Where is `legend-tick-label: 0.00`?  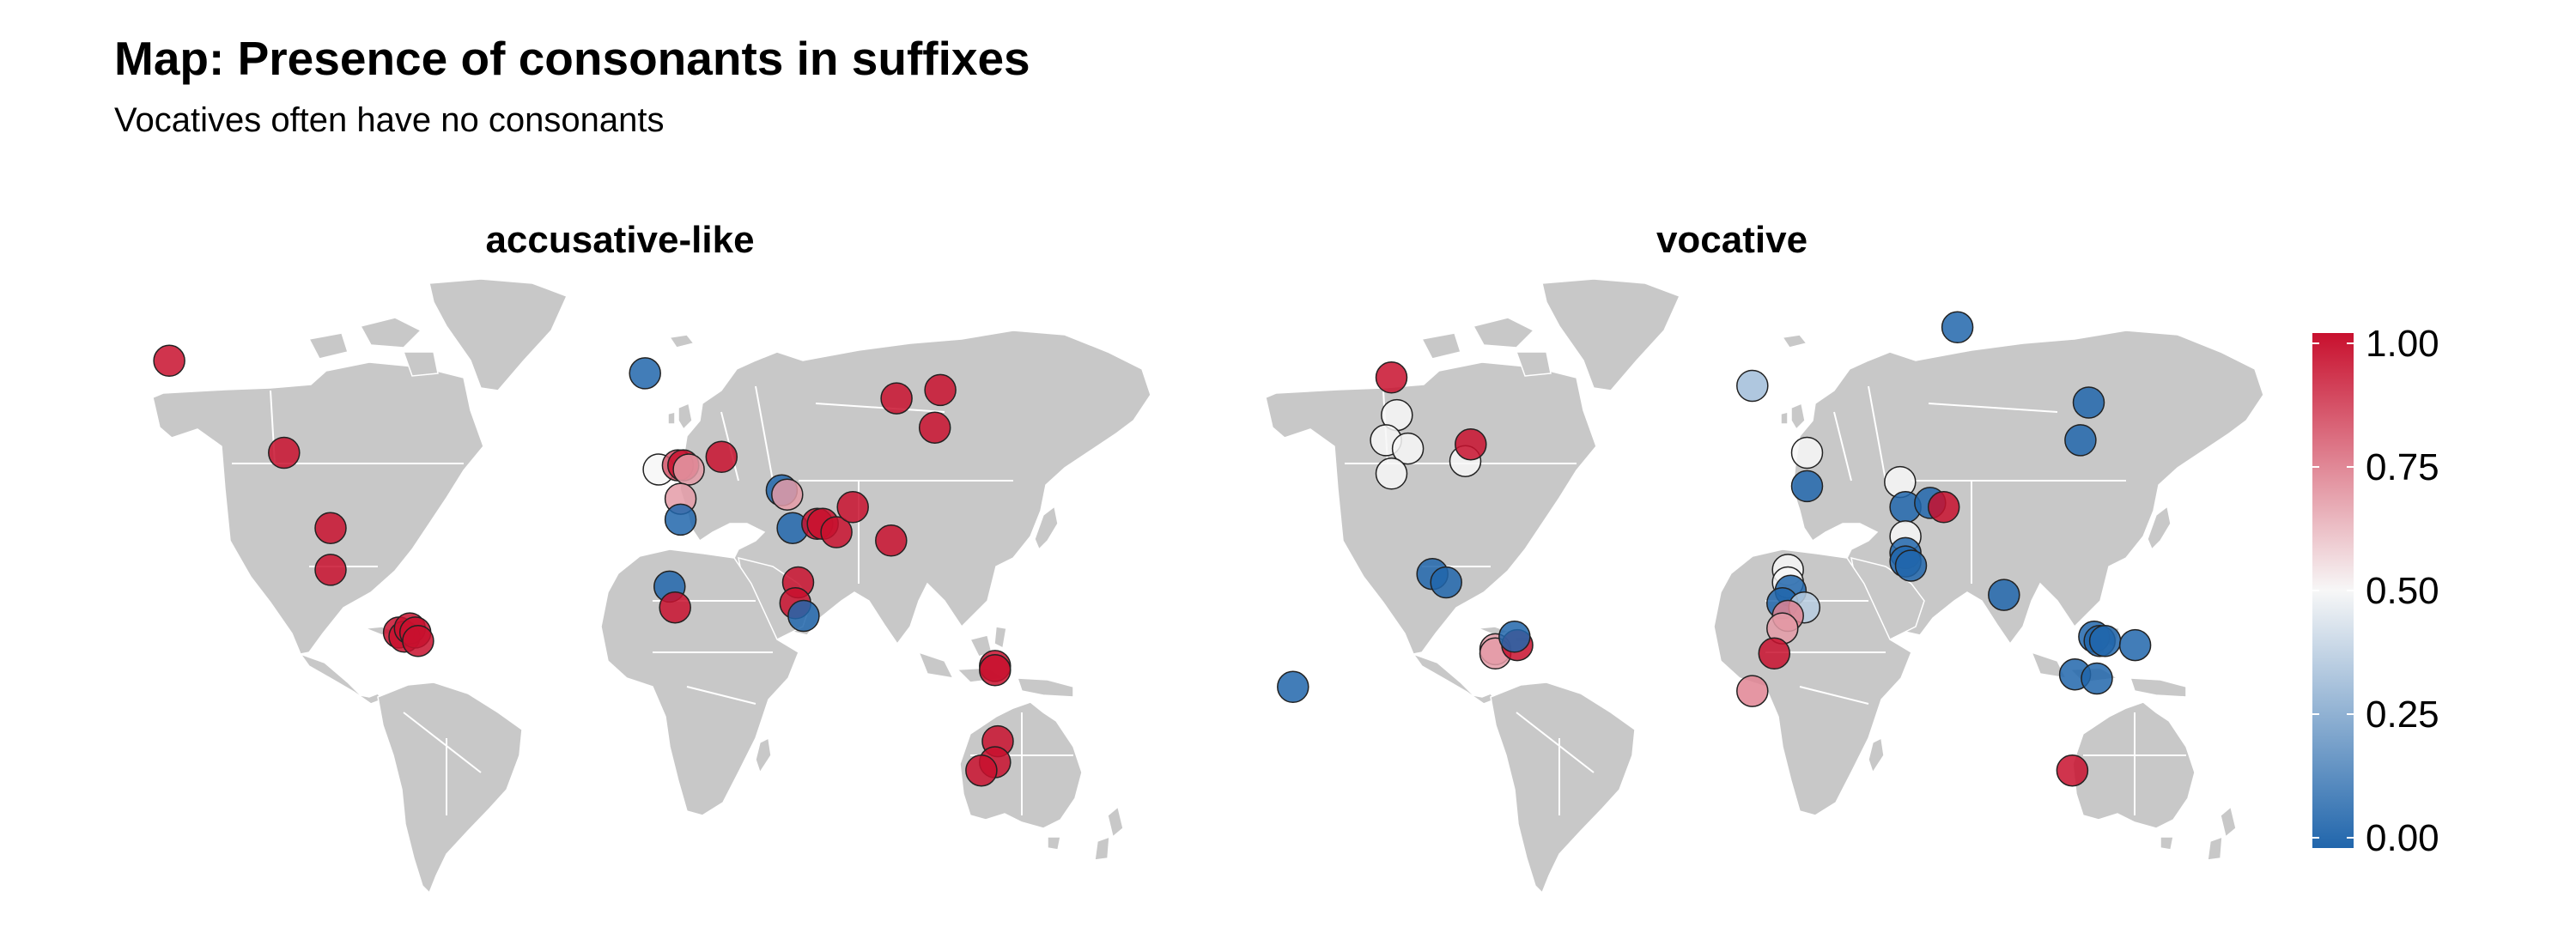
legend-tick-label: 0.00 is located at coordinates (2402, 838).